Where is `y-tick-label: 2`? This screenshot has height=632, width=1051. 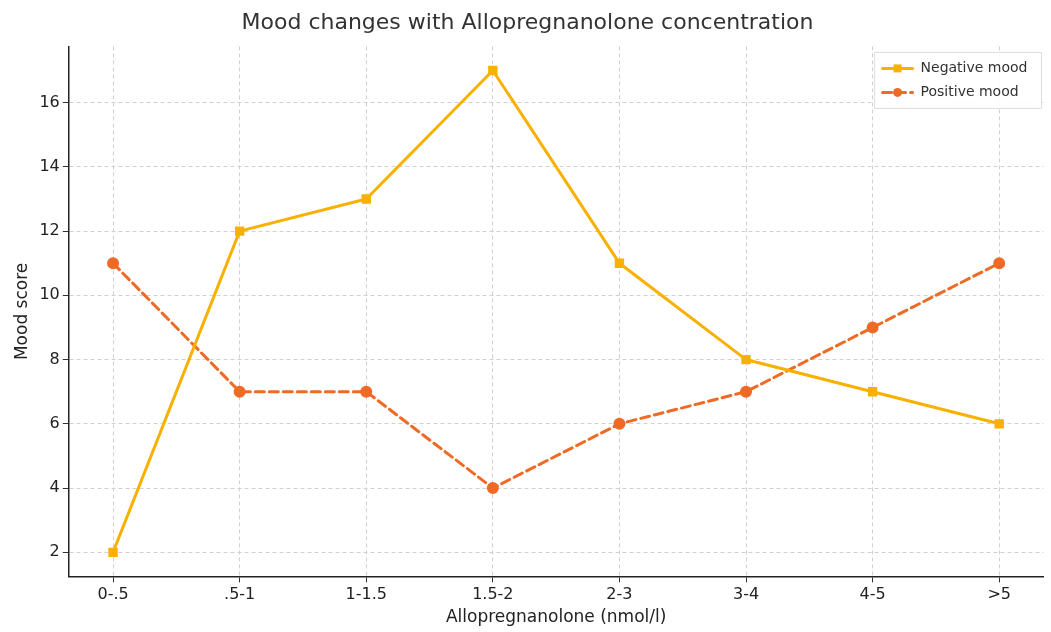
y-tick-label: 2 is located at coordinates (54, 551).